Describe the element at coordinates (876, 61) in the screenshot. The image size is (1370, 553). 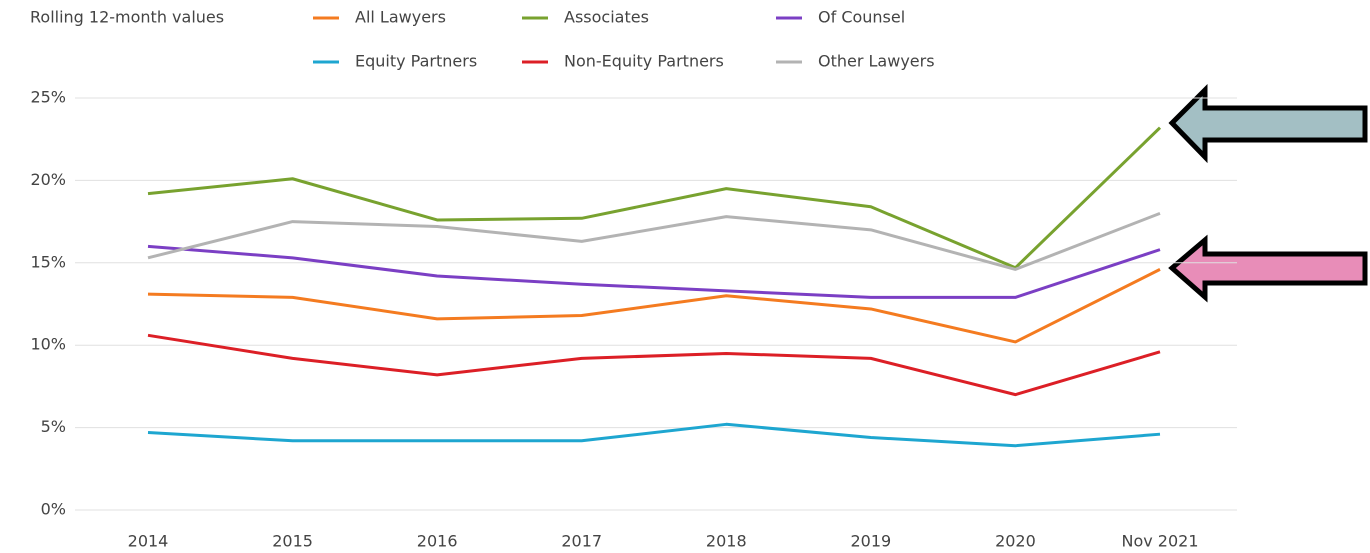
I see `legend-label: Other Lawyers` at that location.